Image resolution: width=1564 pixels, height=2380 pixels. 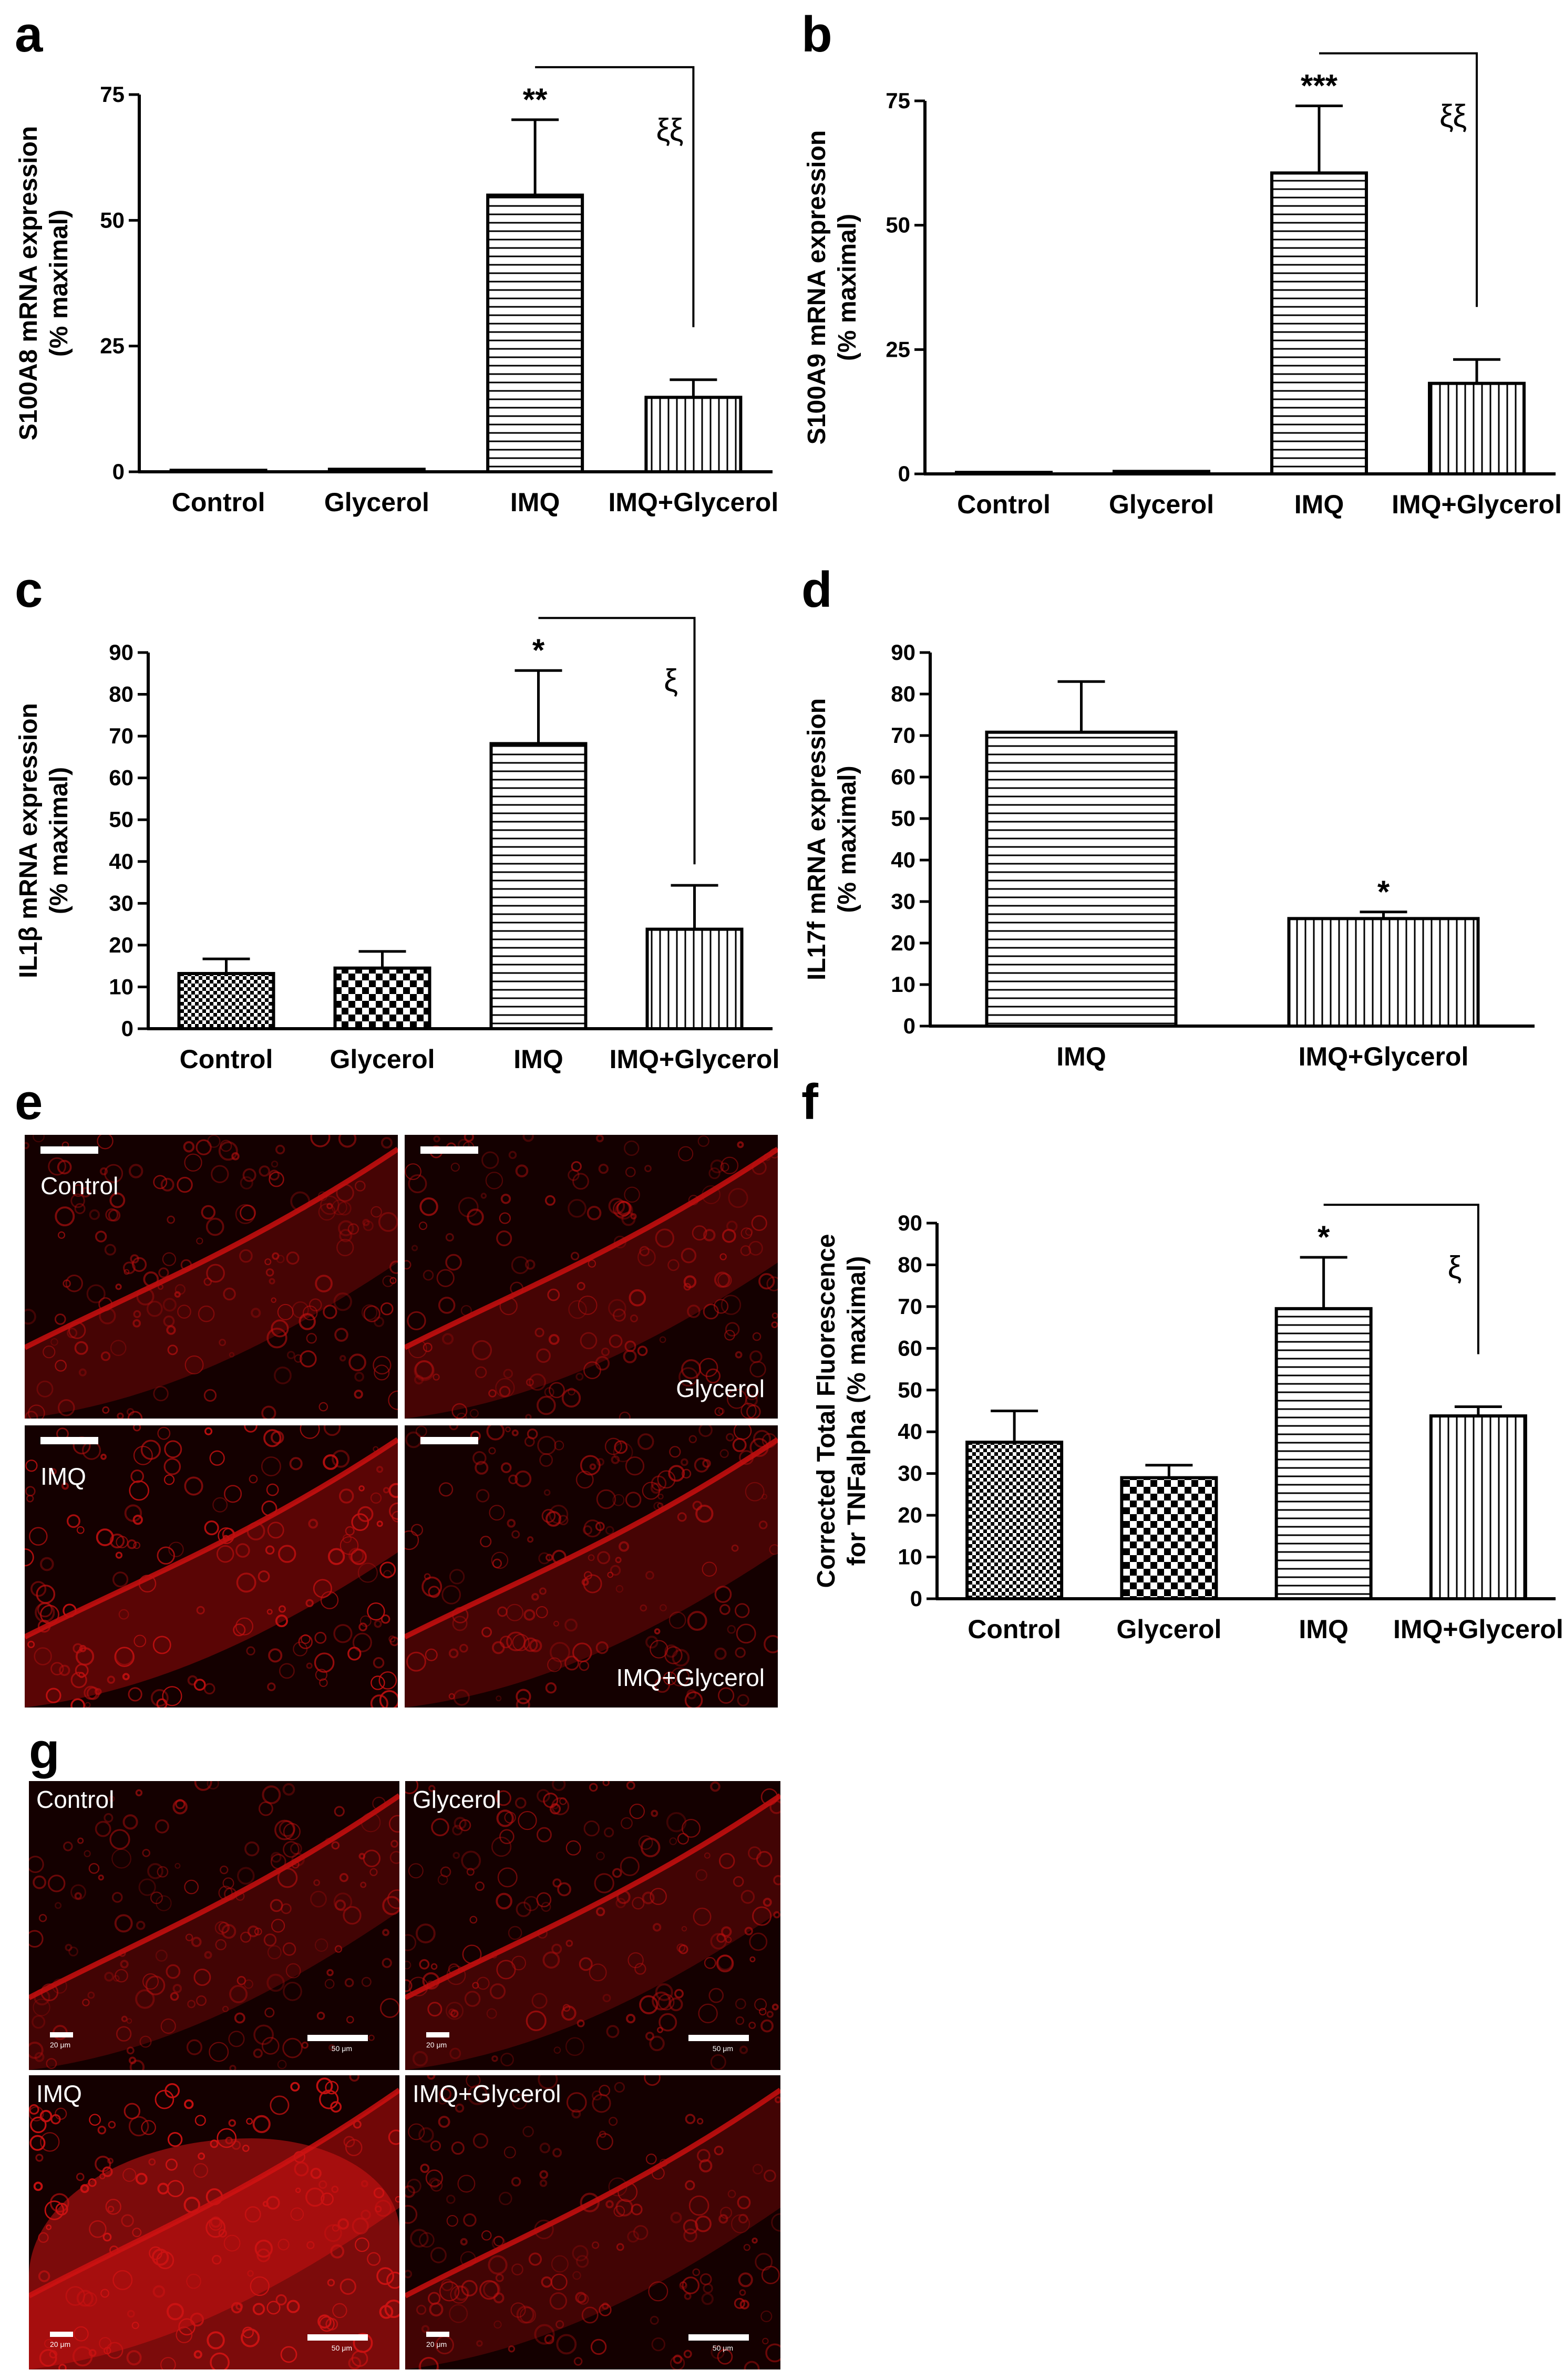 I want to click on y-tick-label: 75, so click(x=898, y=100).